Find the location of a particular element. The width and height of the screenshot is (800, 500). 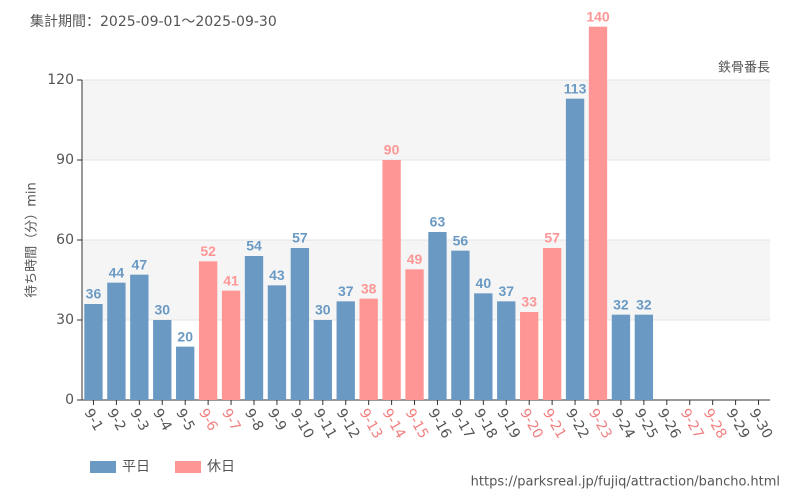

x-tick-label: 9-14 is located at coordinates (394, 424).